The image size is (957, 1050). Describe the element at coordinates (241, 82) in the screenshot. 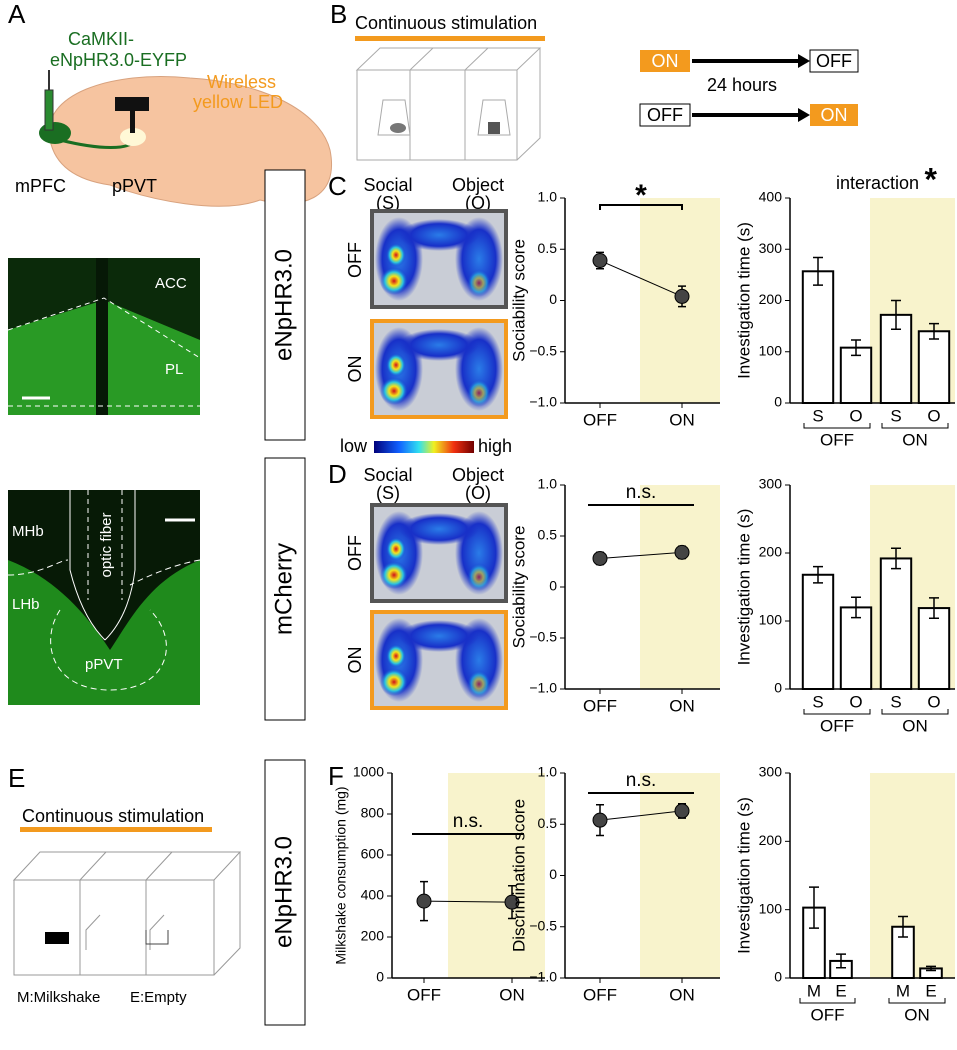

I see `led-label: Wireless` at that location.